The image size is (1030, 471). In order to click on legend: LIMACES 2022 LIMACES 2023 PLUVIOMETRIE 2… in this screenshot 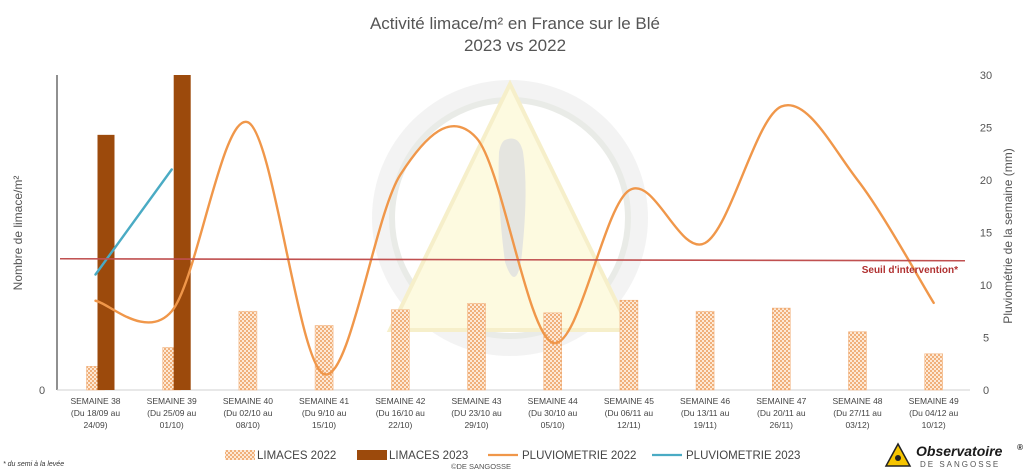, I will do `click(512, 456)`.